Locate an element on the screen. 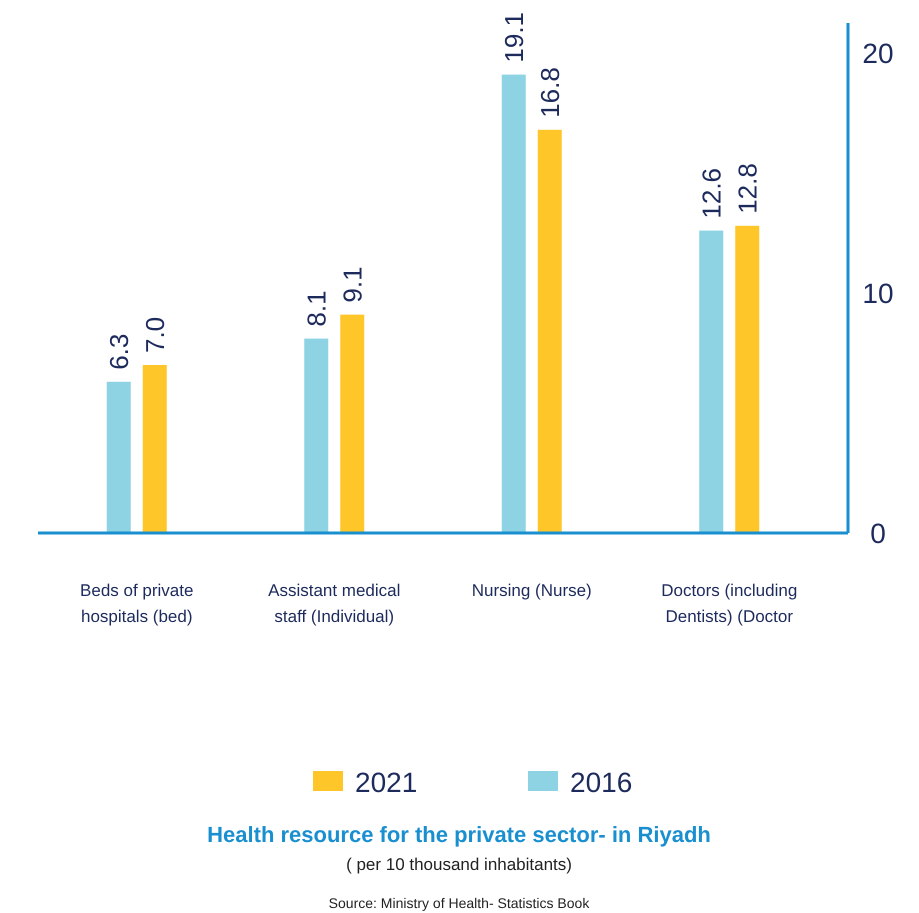  x-tick-label: Beds of private hospitals (bed) is located at coordinates (137, 603).